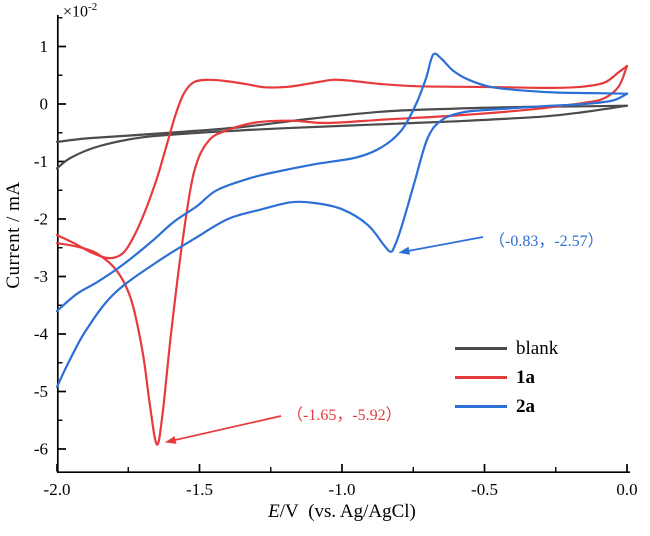 The width and height of the screenshot is (650, 536). What do you see at coordinates (525, 377) in the screenshot?
I see `legend-label-1a: 1a` at bounding box center [525, 377].